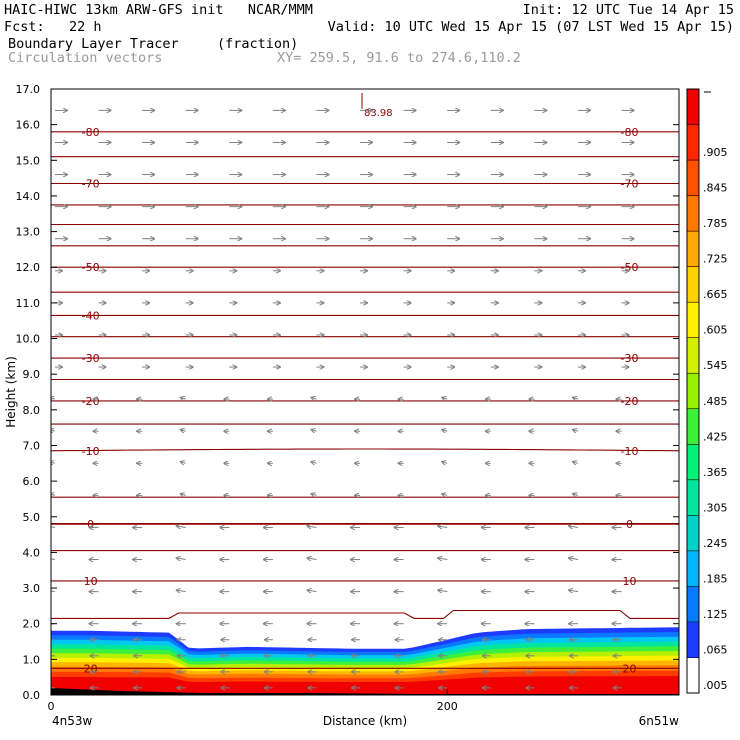 The width and height of the screenshot is (740, 740). Describe the element at coordinates (32, 695) in the screenshot. I see `y-tick-label: 0.0` at that location.